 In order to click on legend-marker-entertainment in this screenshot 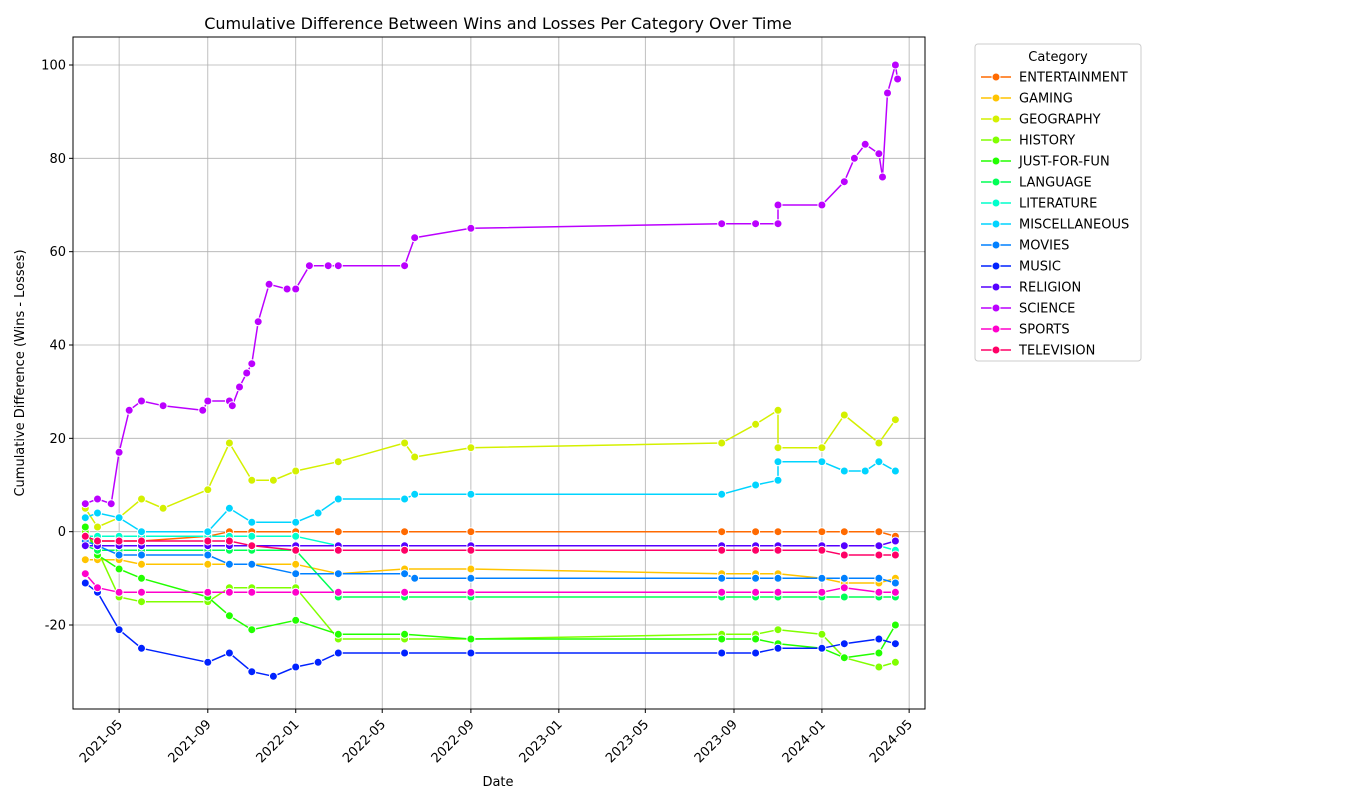, I will do `click(996, 77)`.